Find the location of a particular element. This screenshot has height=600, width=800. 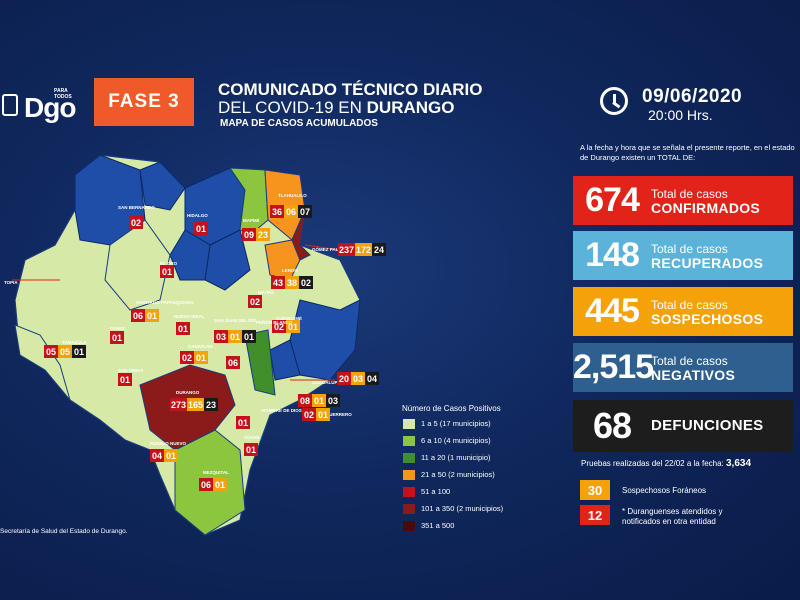

confirmed-count: 43 is located at coordinates (278, 282).